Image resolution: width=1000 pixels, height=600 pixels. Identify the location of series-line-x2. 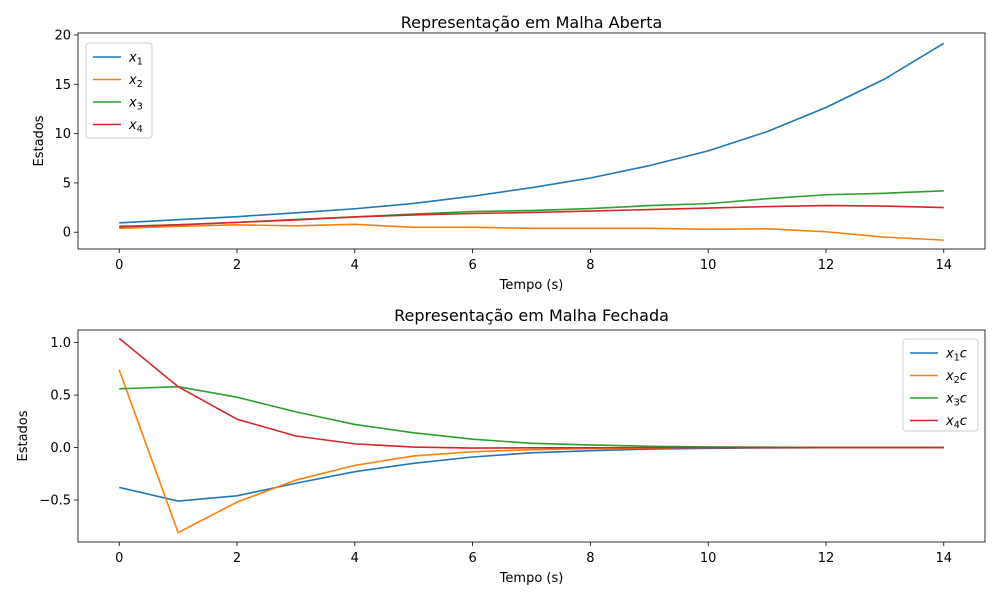
(531, 232).